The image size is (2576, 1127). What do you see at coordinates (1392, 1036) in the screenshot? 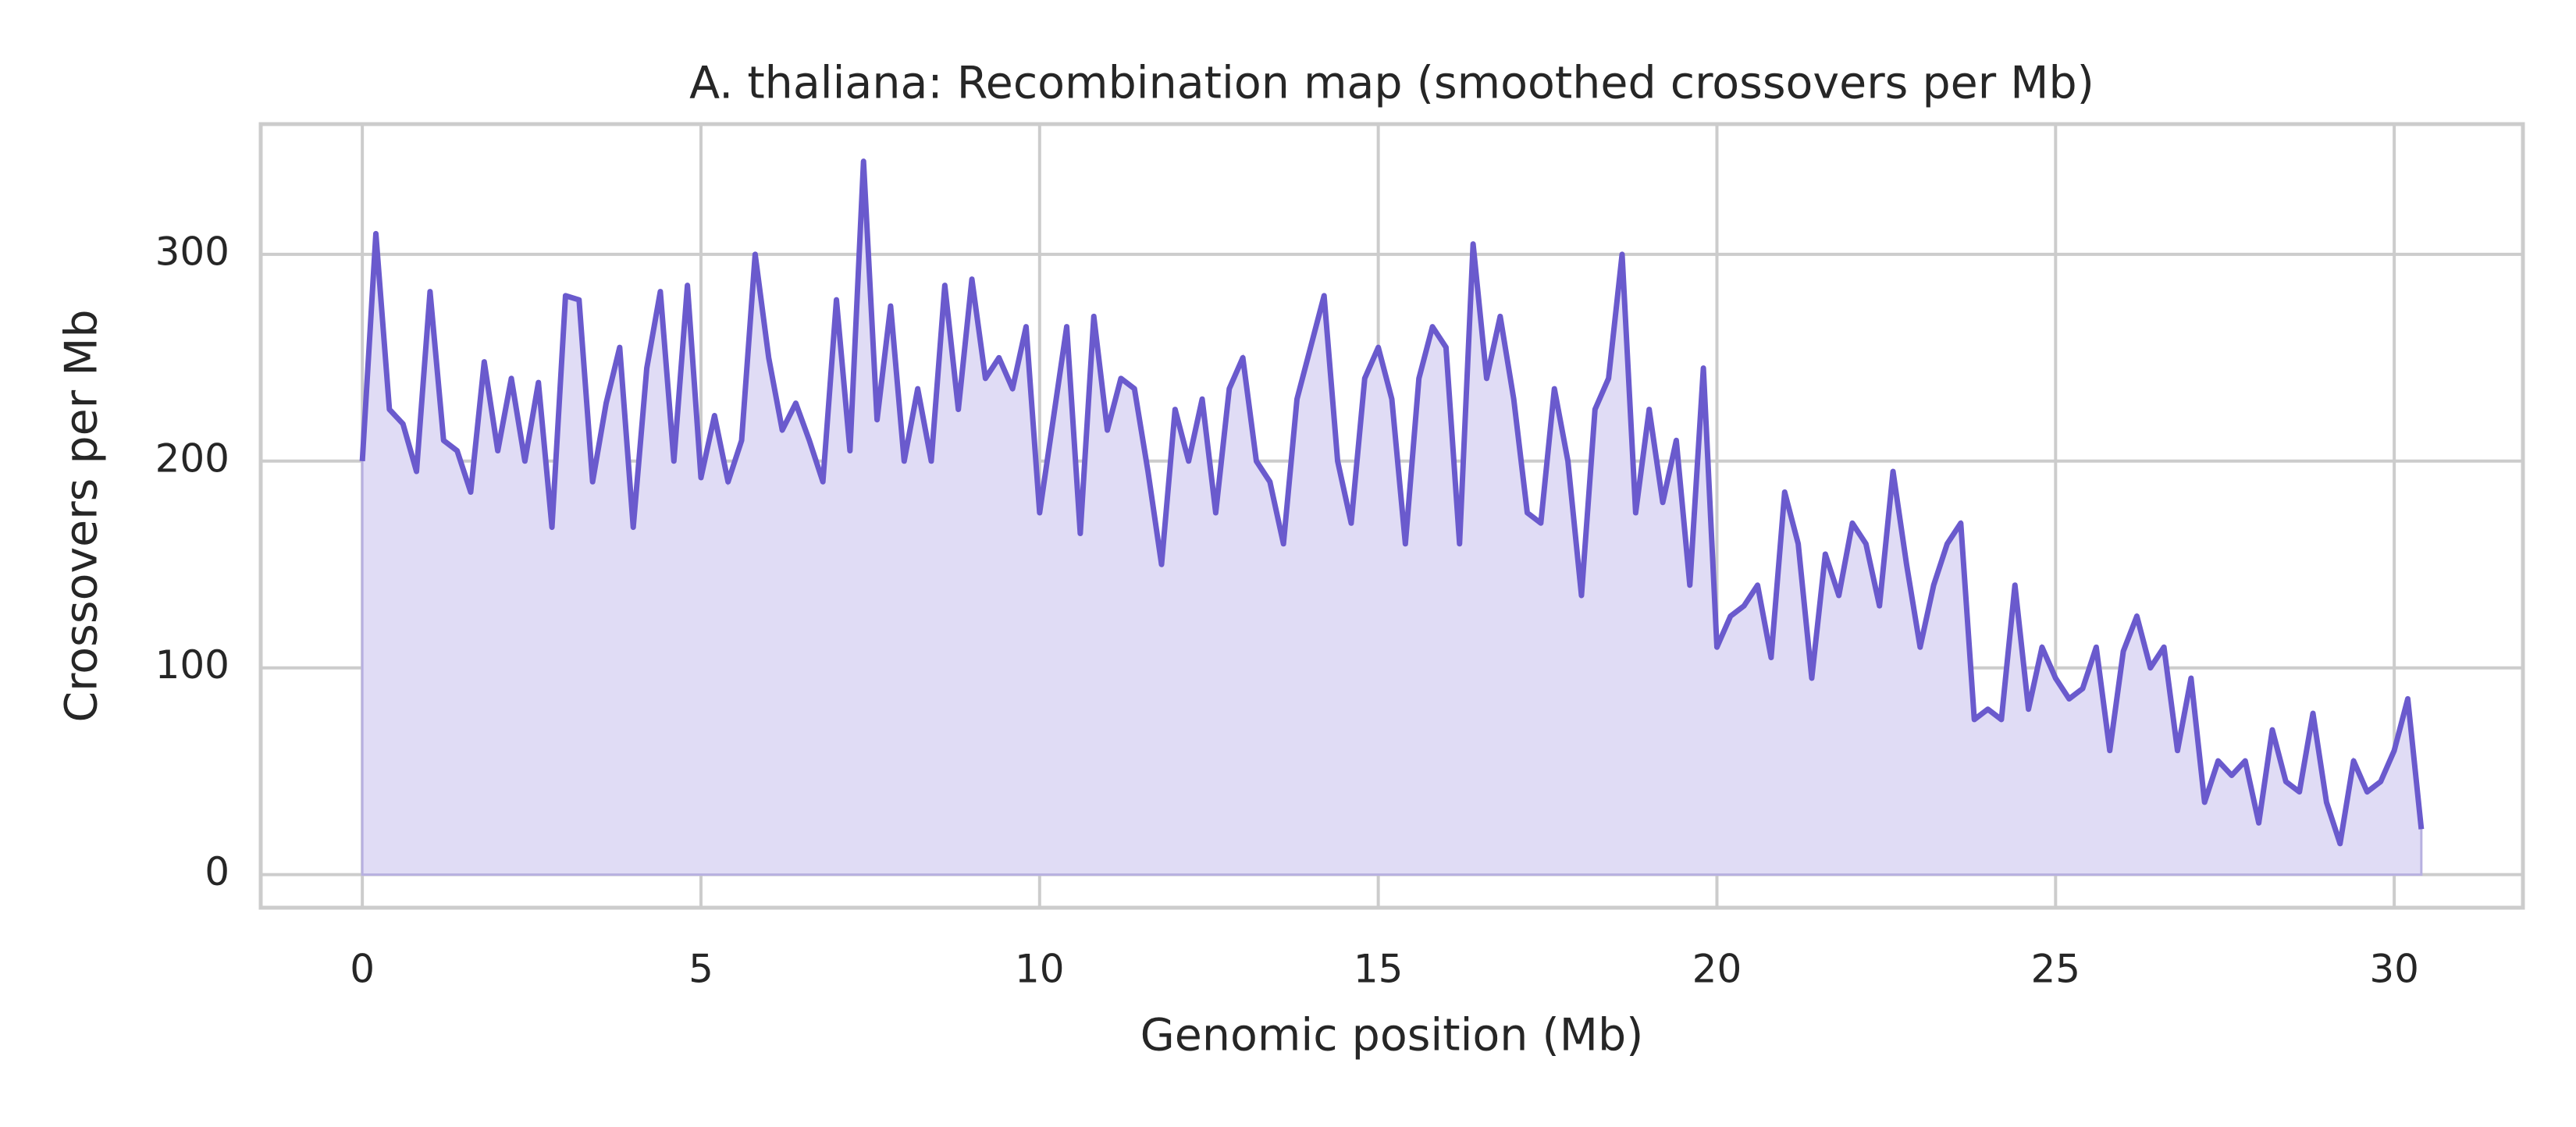
I see `x-axis-label: Genomic position (Mb)` at bounding box center [1392, 1036].